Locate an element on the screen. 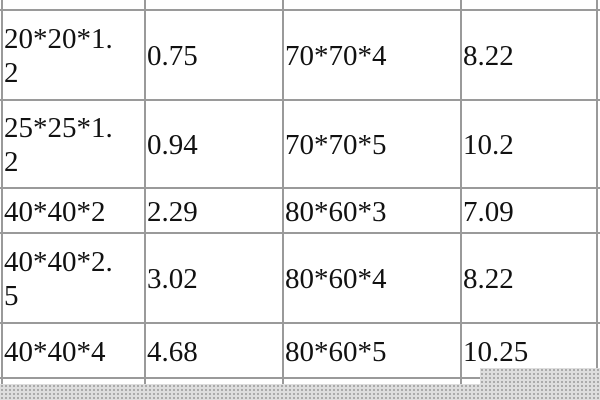 The width and height of the screenshot is (600, 400). table-cell-size-a: 40*40*2 is located at coordinates (55, 212).